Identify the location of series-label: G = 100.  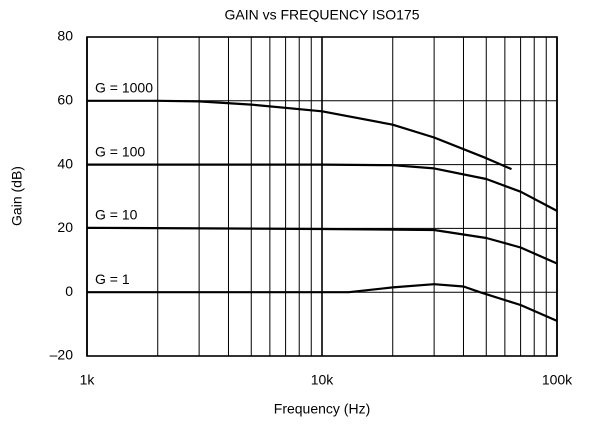
(120, 151).